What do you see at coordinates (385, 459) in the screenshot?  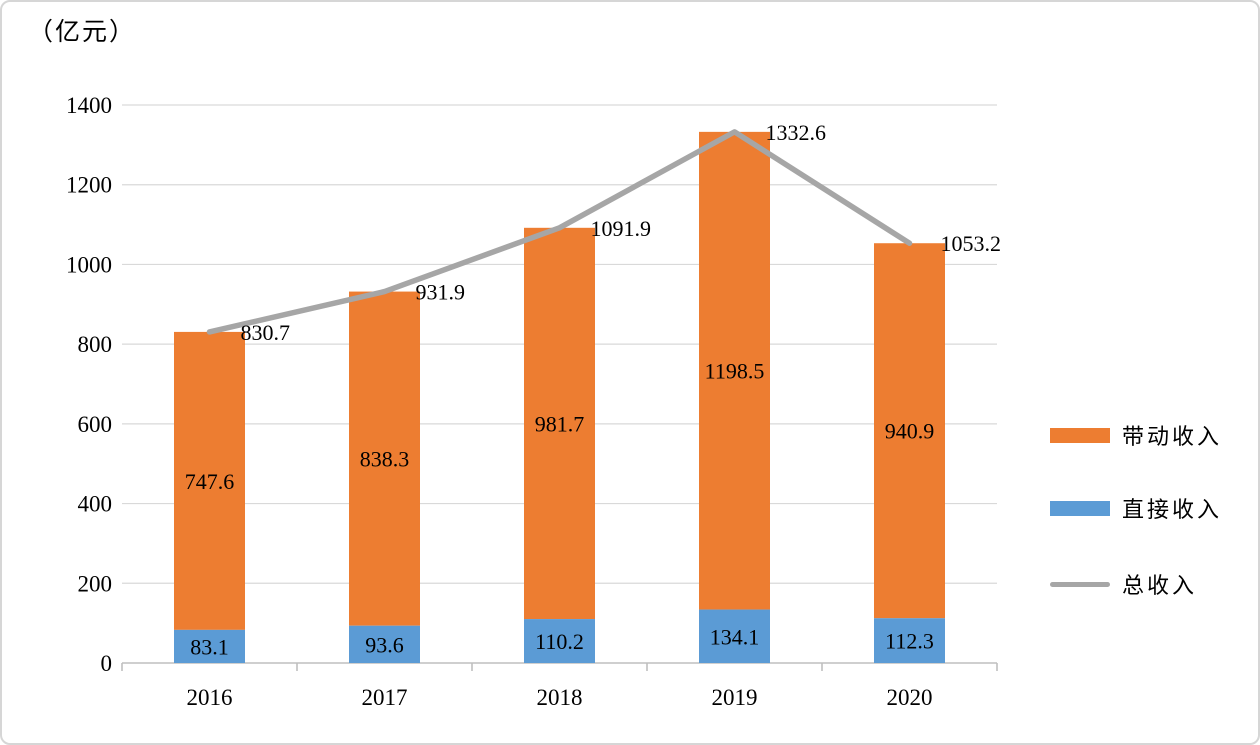 I see `svg-text: 838.3` at bounding box center [385, 459].